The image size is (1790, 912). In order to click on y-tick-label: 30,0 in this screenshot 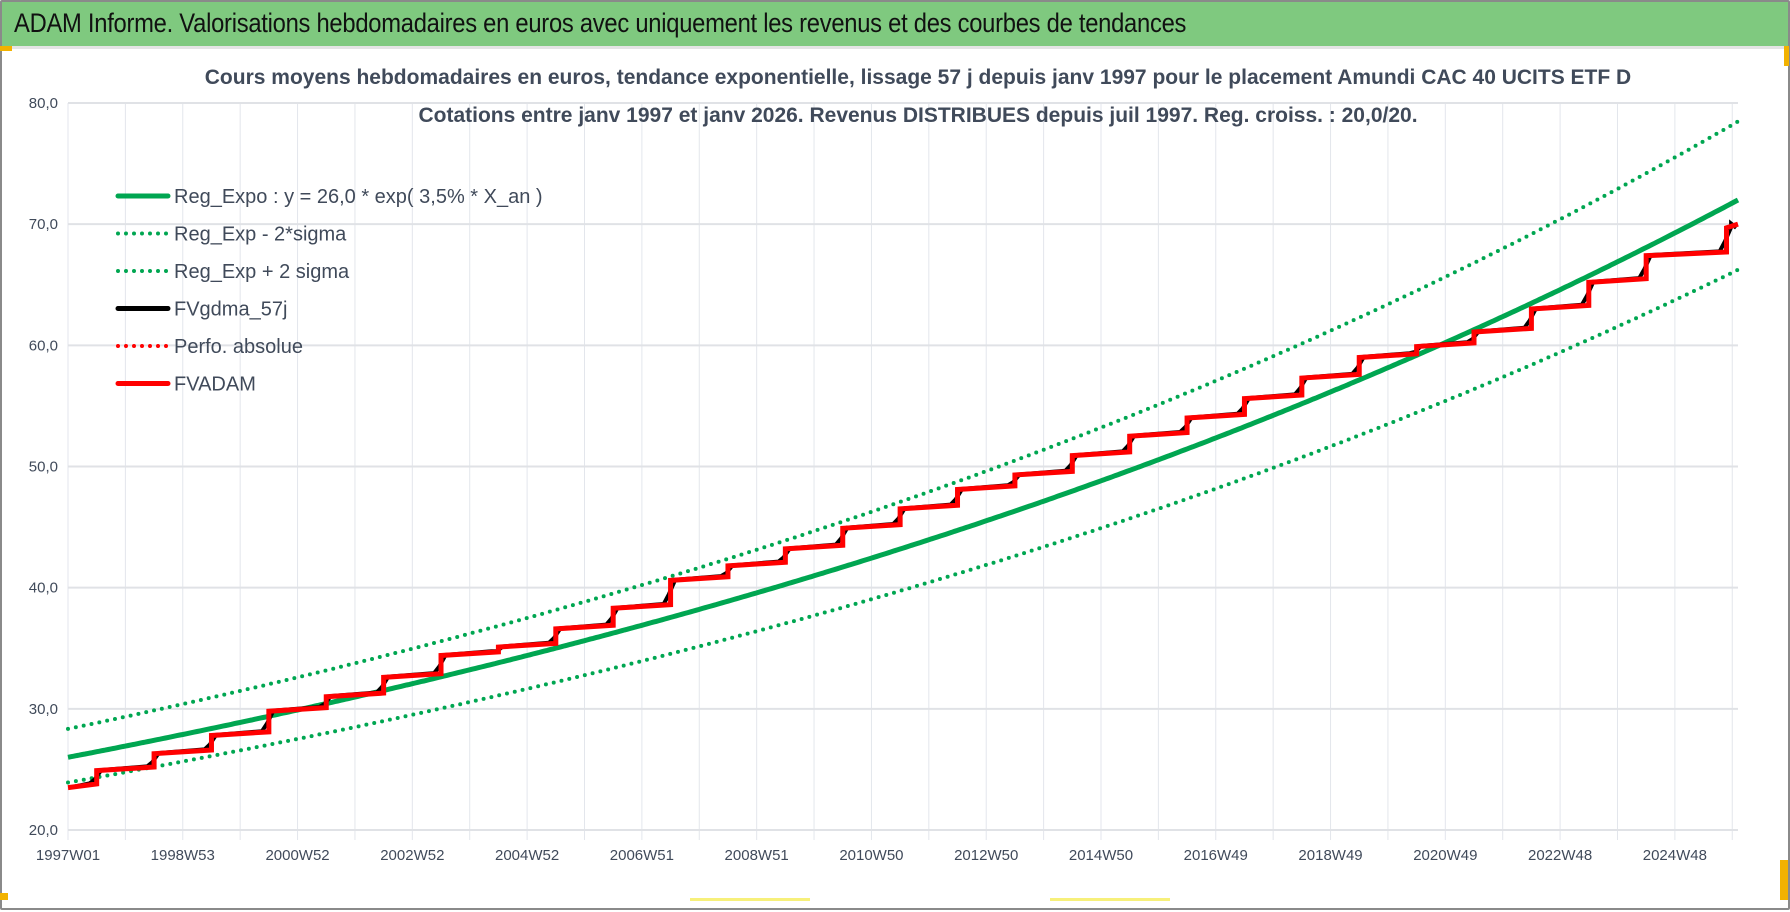, I will do `click(43, 709)`.